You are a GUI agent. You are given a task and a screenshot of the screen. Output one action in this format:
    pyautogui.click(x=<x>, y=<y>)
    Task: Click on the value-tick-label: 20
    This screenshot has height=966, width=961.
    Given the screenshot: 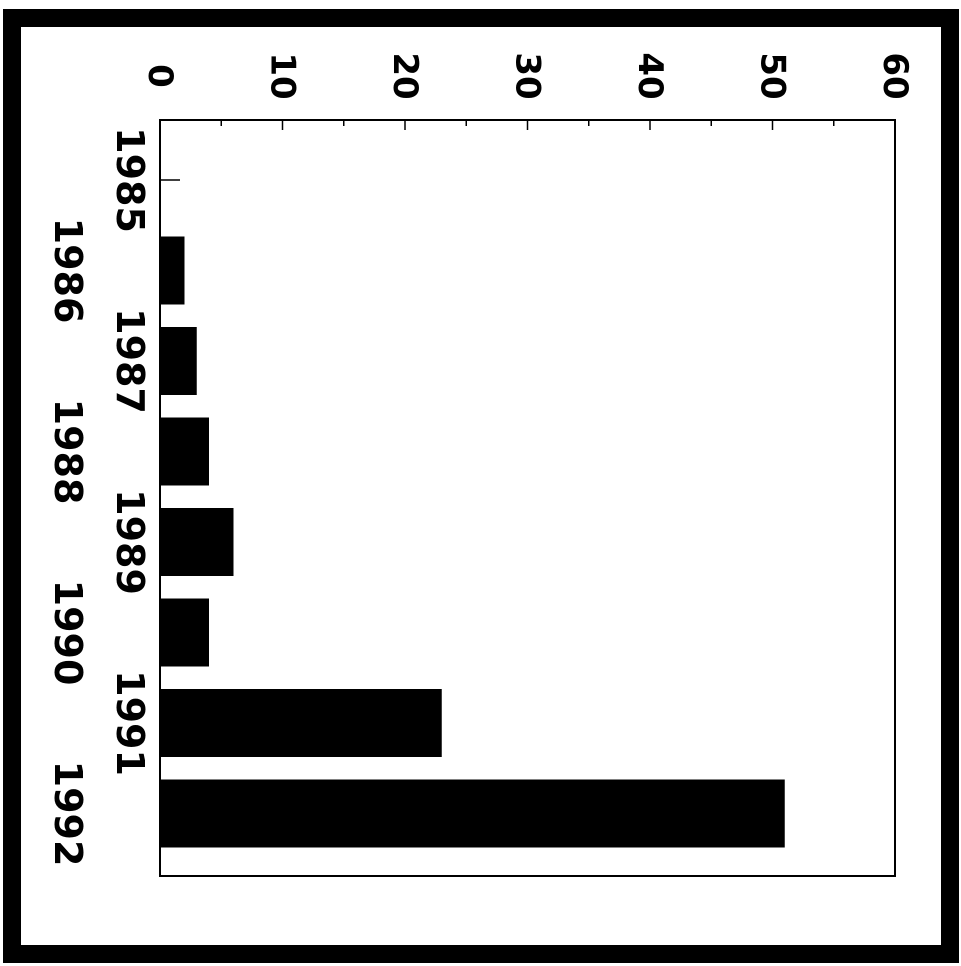 What is the action you would take?
    pyautogui.click(x=405, y=75)
    